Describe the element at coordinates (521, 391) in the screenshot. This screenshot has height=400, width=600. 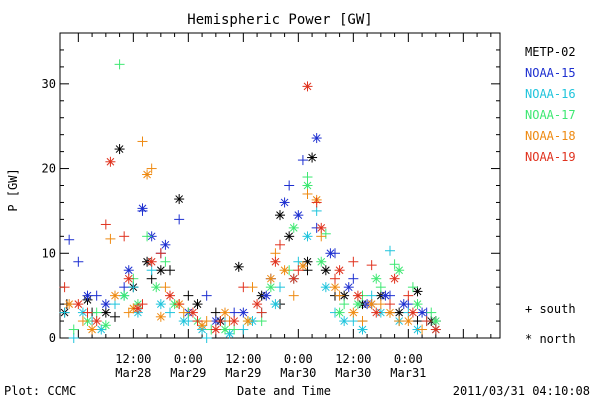
I see `generated-timestamp: 2011/03/31 04:10:08` at that location.